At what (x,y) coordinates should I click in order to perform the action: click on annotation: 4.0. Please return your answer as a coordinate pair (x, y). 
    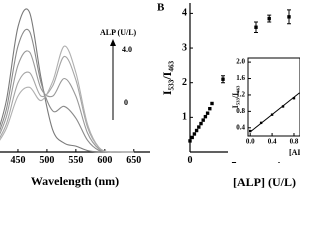
    Looking at the image, I should click on (127, 49).